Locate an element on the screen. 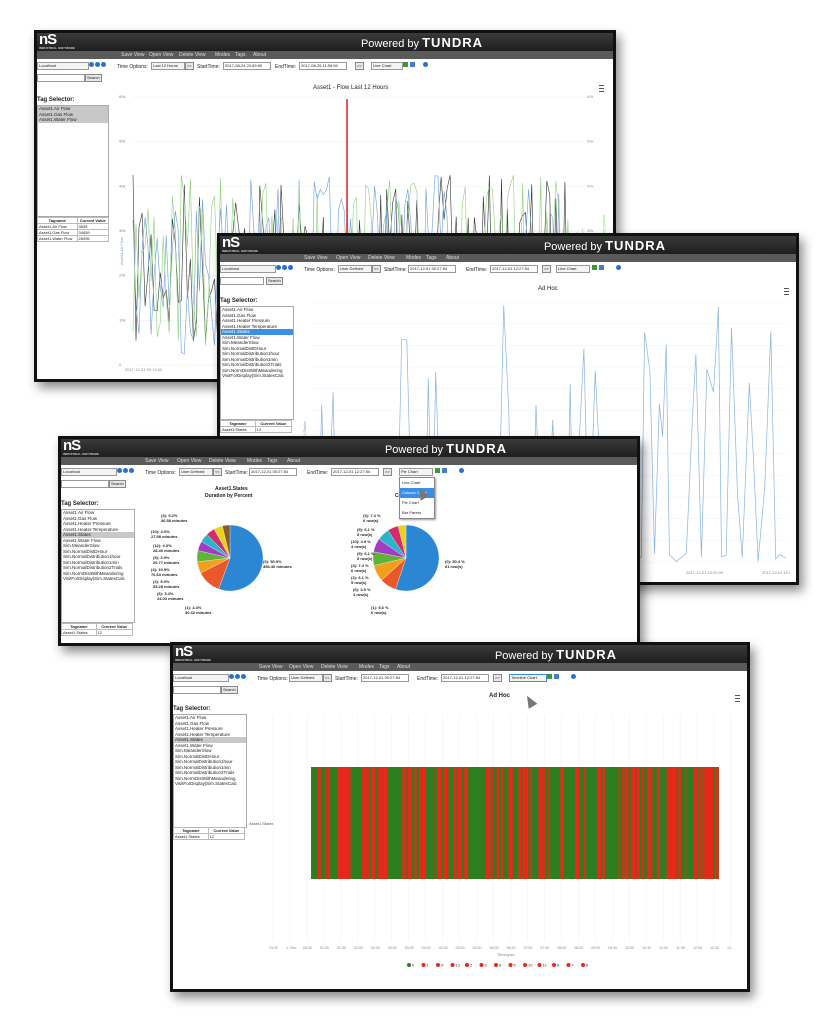 This screenshot has height=1024, width=820. start-time-input: 2017-08-24 23:59:50 is located at coordinates (247, 66).